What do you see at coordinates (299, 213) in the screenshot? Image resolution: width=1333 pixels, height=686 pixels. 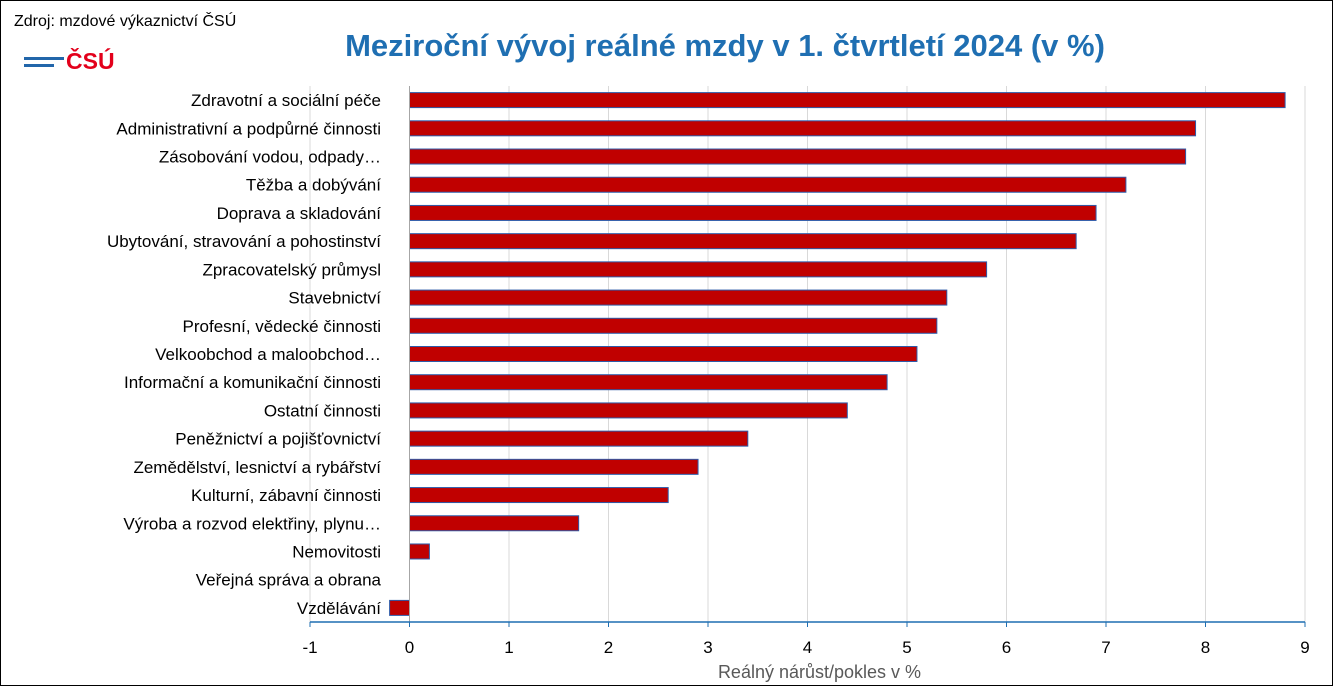 I see `category-label: Doprava a skladování` at bounding box center [299, 213].